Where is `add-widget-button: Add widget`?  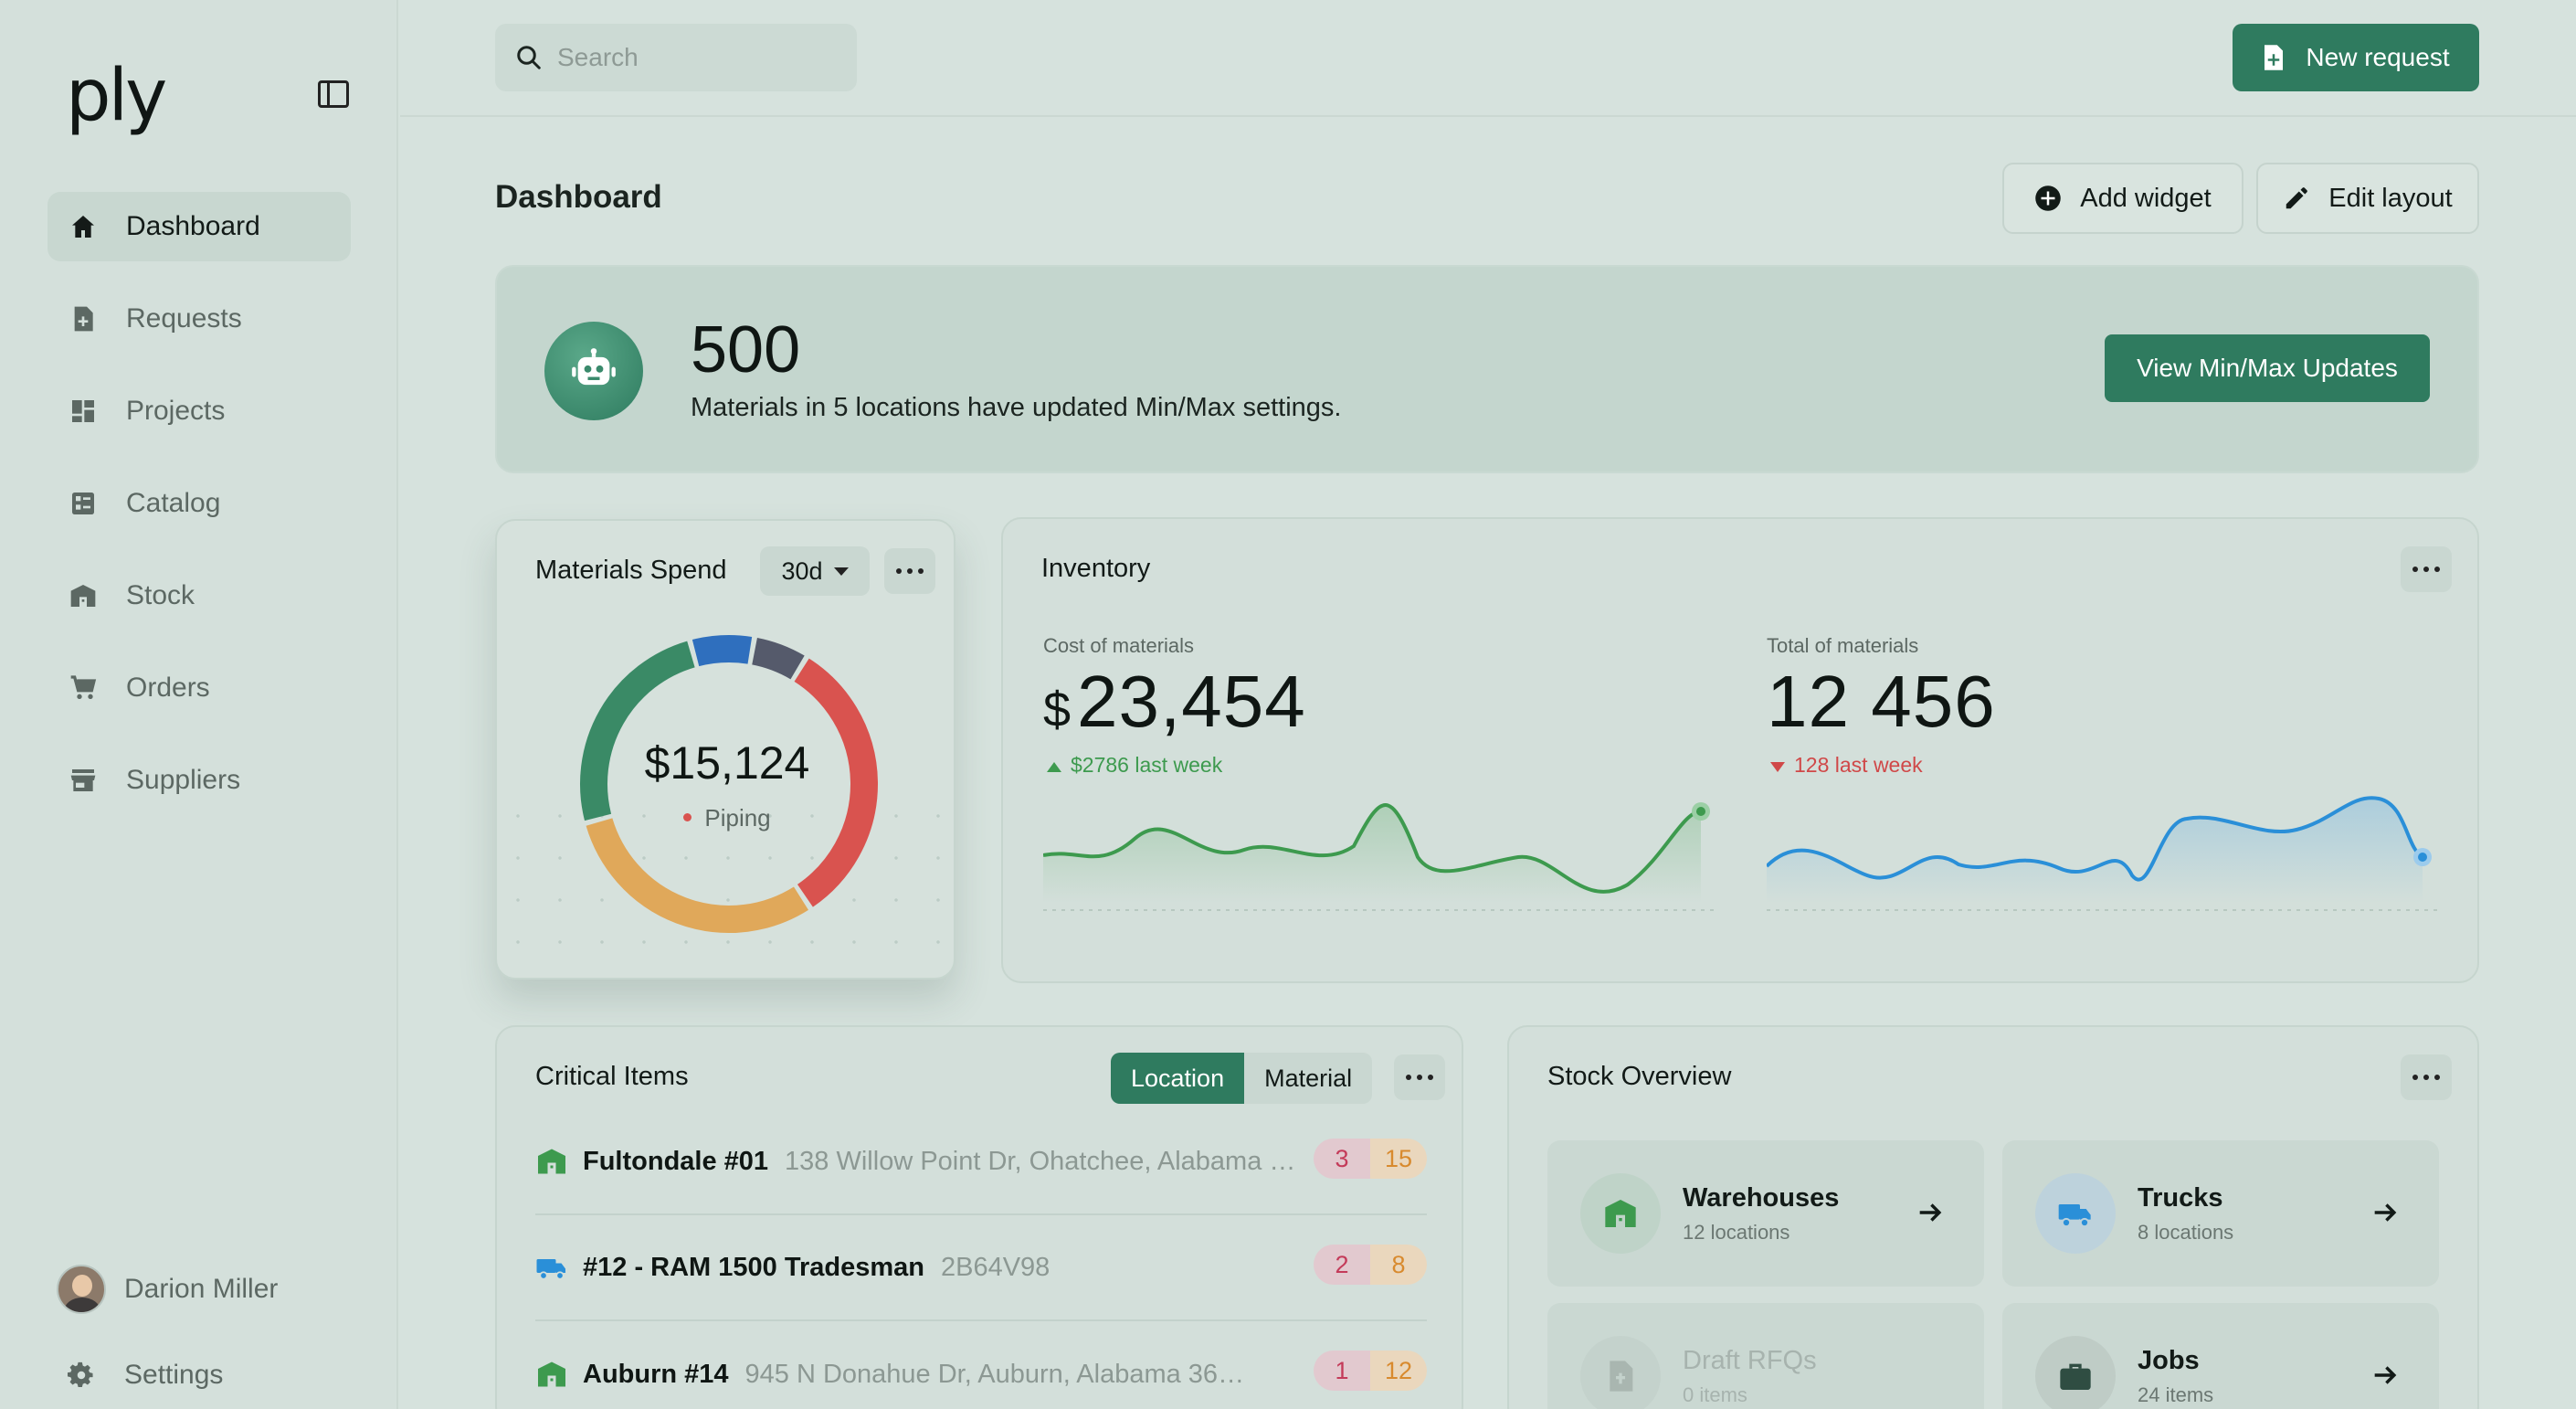 add-widget-button: Add widget is located at coordinates (2123, 198).